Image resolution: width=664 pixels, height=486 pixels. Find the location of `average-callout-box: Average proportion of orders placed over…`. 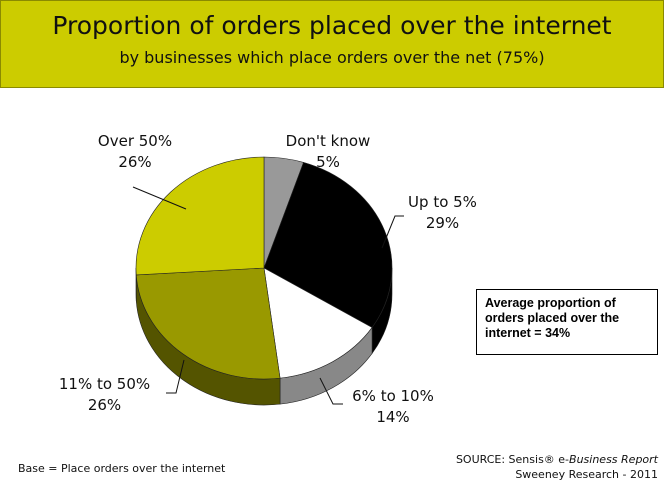

average-callout-box: Average proportion of orders placed over… is located at coordinates (567, 322).